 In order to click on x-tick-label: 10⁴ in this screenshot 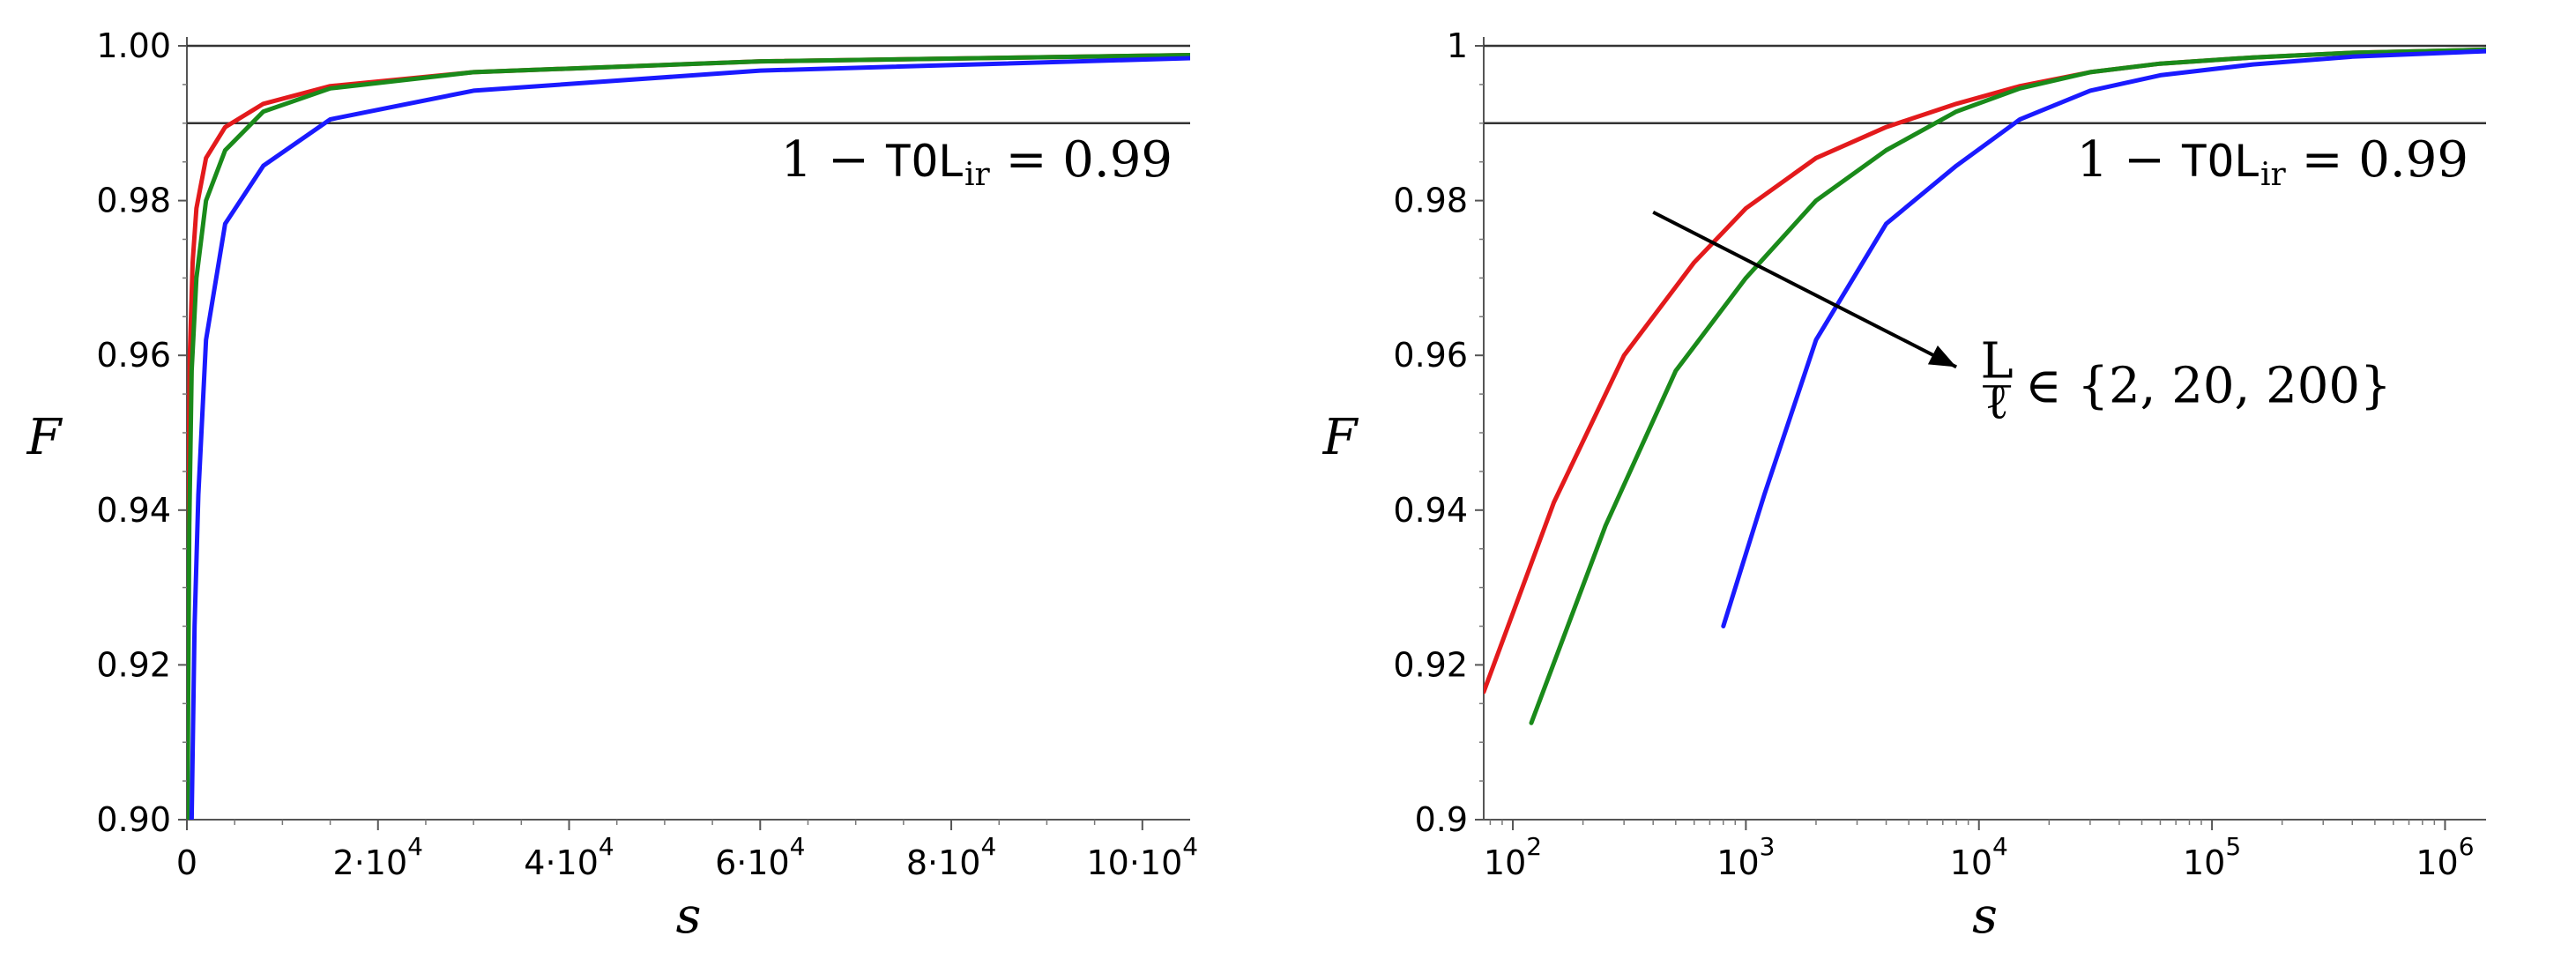, I will do `click(1979, 857)`.